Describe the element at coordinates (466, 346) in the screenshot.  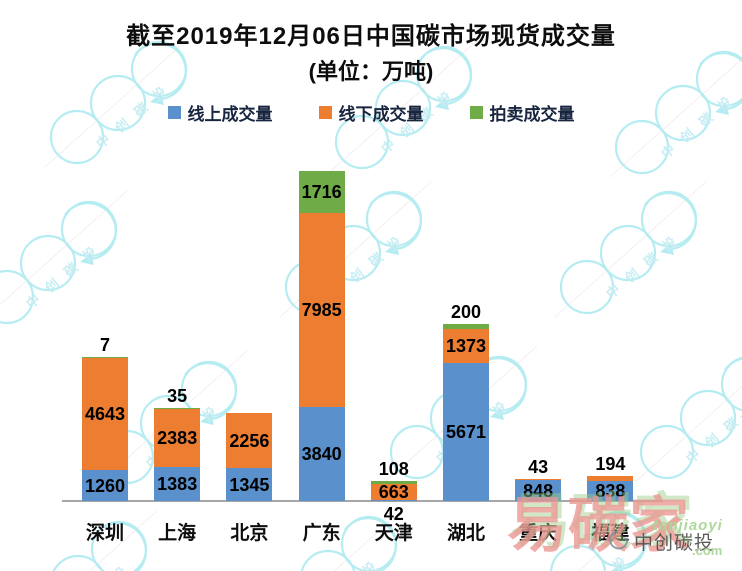
I see `data-label: 1373` at that location.